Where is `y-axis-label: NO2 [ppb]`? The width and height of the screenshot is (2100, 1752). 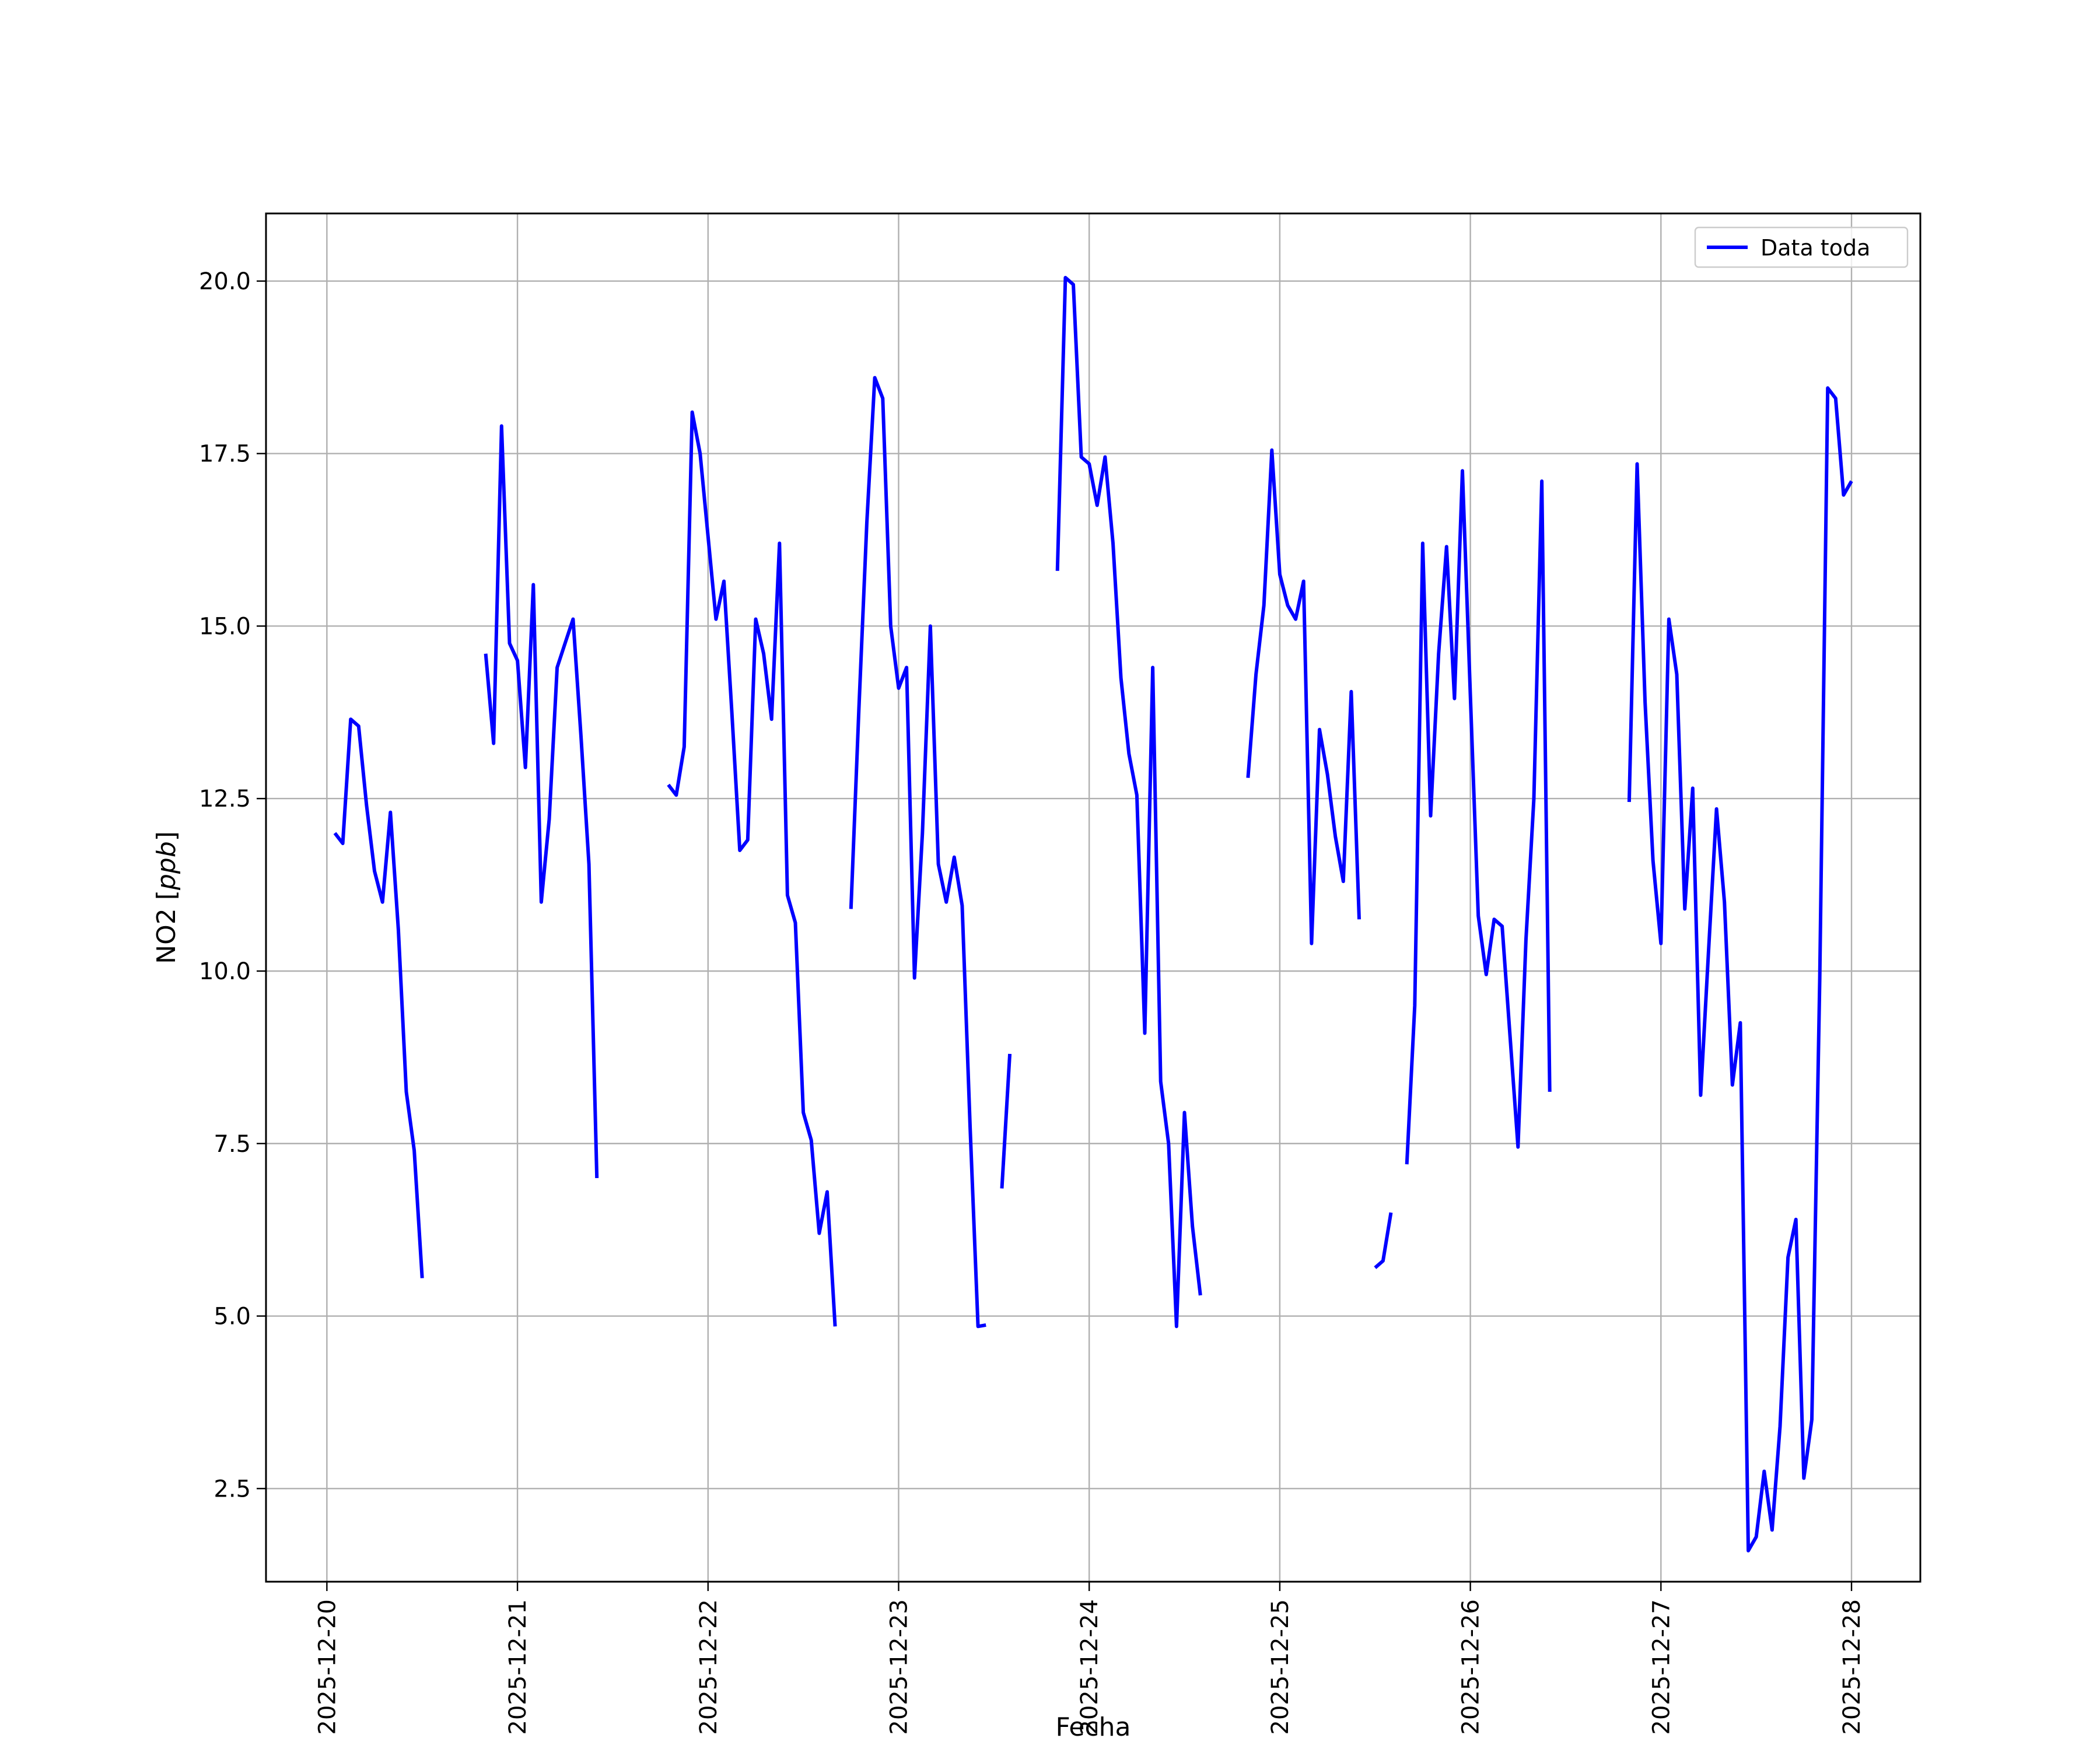
y-axis-label: NO2 [ppb] is located at coordinates (166, 897).